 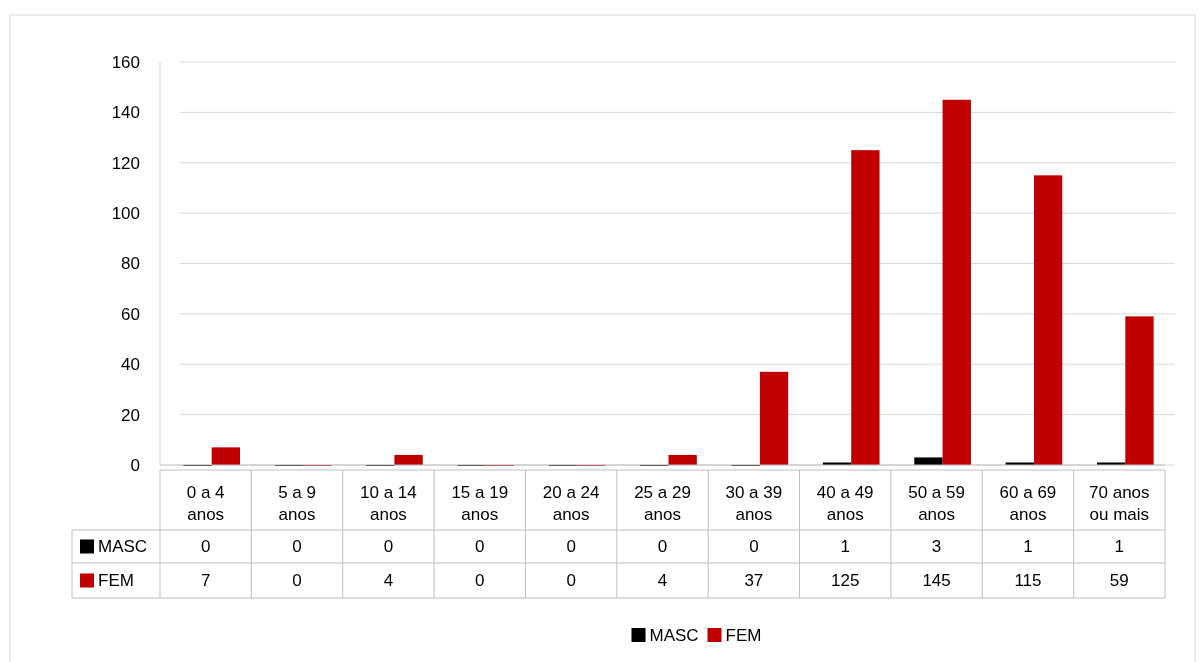 What do you see at coordinates (1028, 503) in the screenshot?
I see `x-tick-label: 60 a 69 anos` at bounding box center [1028, 503].